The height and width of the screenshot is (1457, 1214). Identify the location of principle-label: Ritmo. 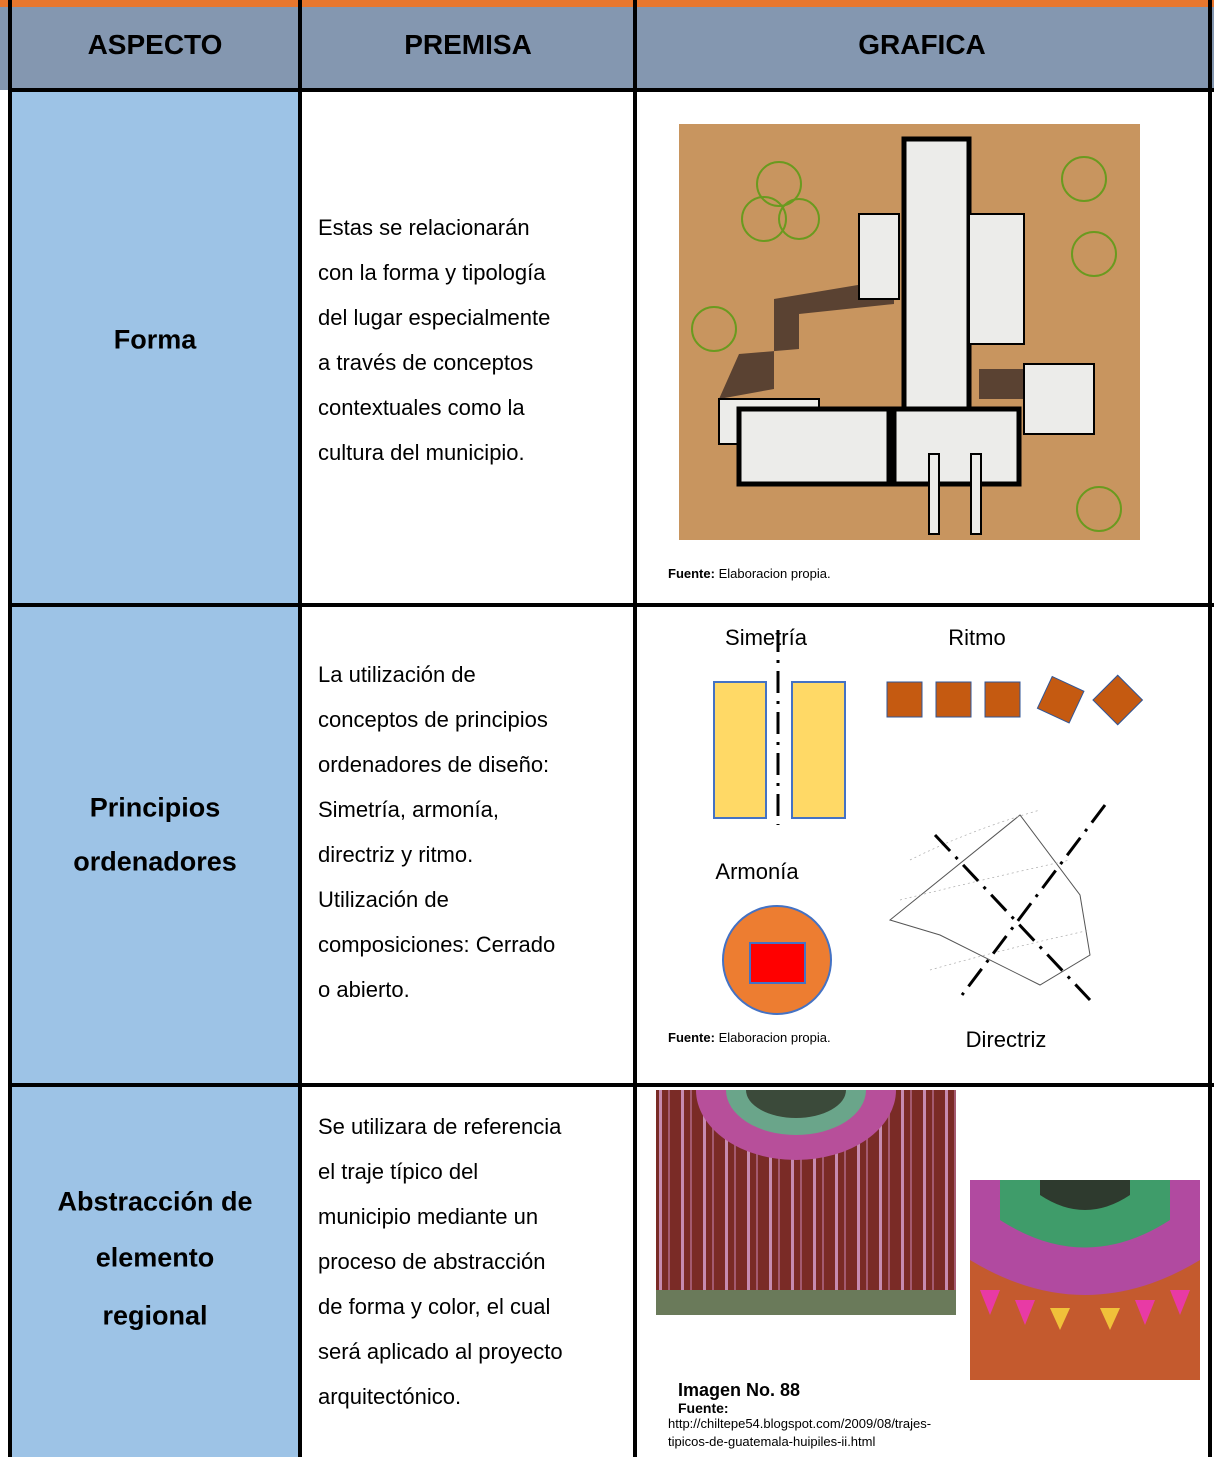
(977, 637).